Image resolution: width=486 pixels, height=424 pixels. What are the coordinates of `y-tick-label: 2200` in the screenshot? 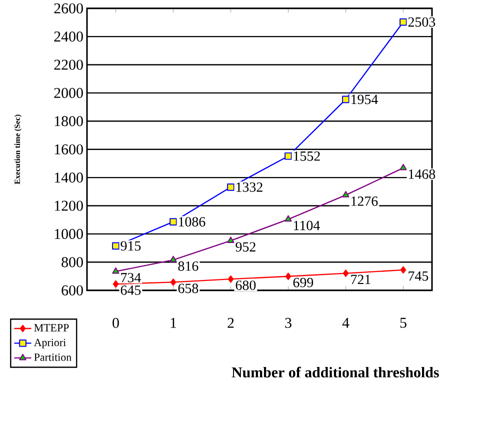 It's located at (68, 65).